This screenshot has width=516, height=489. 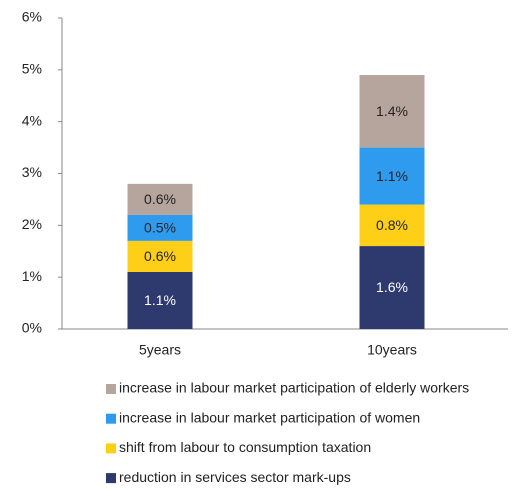 What do you see at coordinates (32, 120) in the screenshot?
I see `y-tick-label: 4%` at bounding box center [32, 120].